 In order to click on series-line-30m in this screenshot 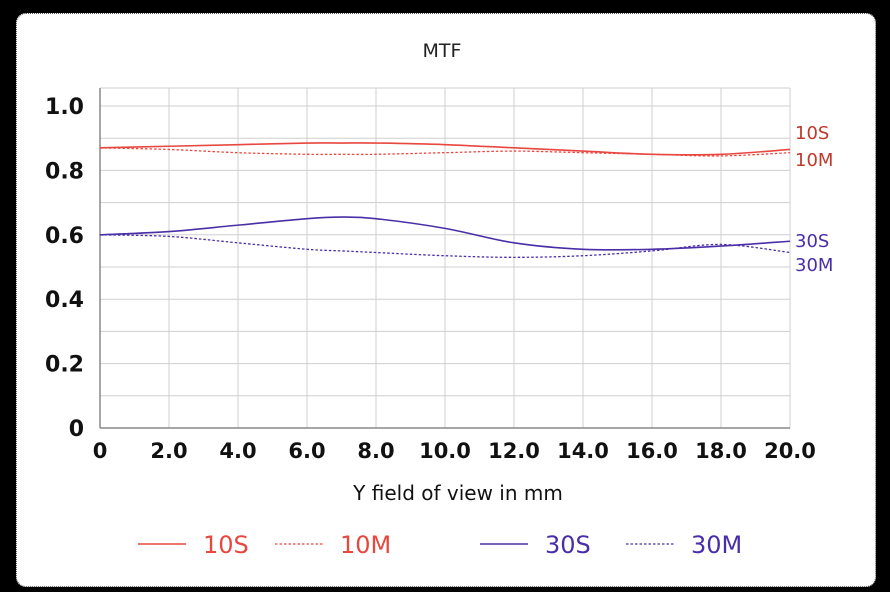, I will do `click(445, 246)`.